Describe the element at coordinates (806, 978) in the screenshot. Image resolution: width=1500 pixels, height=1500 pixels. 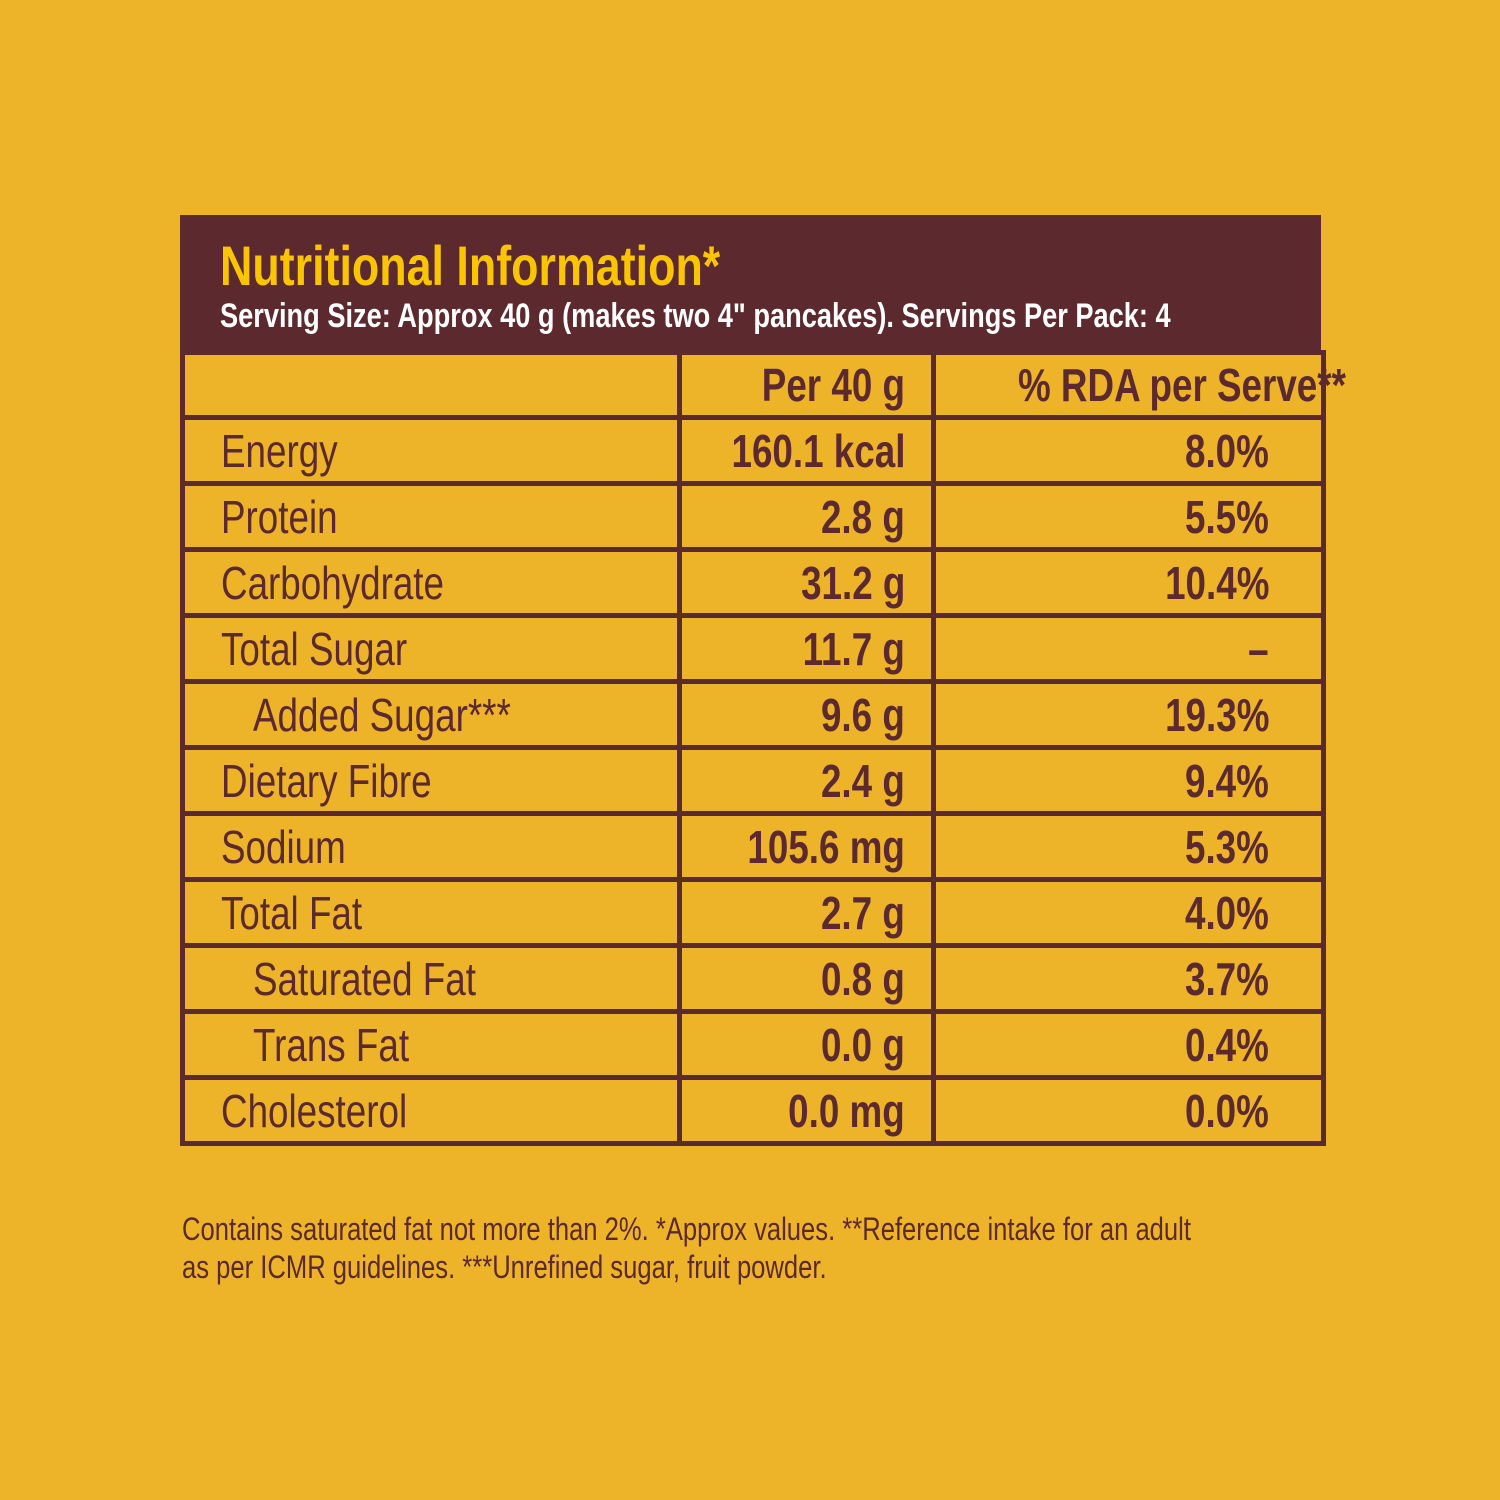
I see `per-serving-value: 0.8 g` at that location.